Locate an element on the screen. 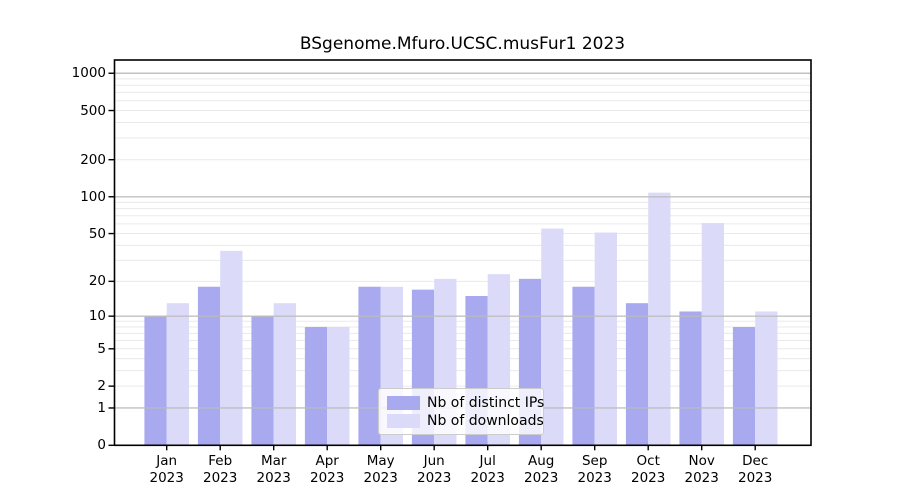  bar-apr-downloads is located at coordinates (338, 386).